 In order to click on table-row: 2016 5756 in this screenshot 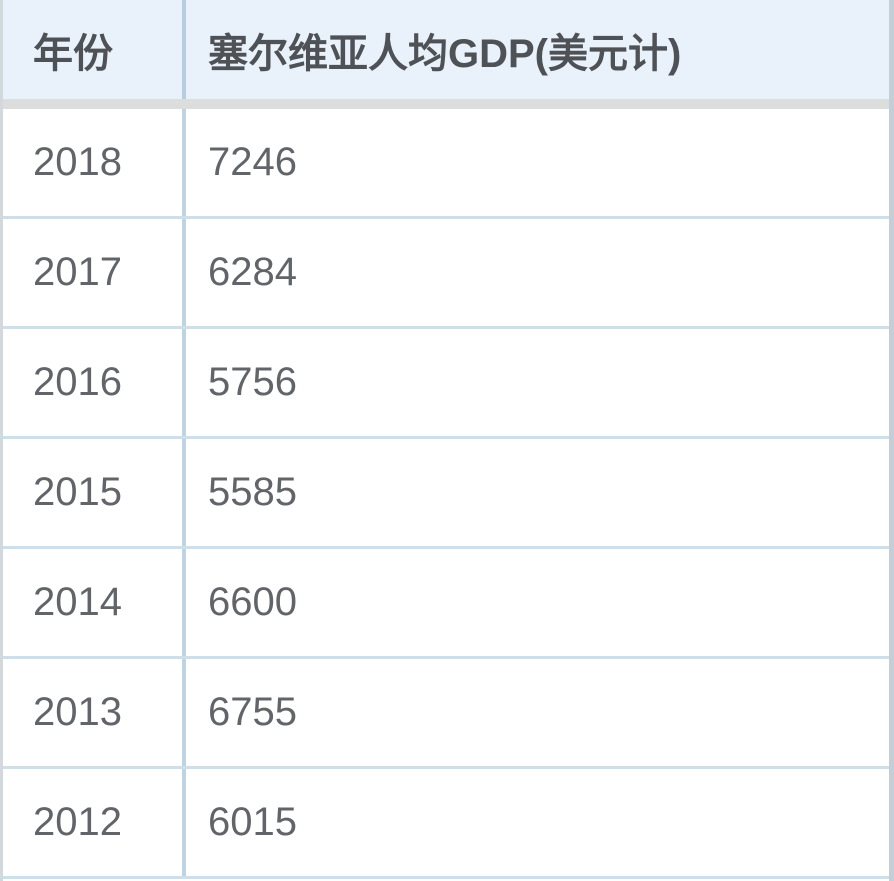, I will do `click(446, 384)`.